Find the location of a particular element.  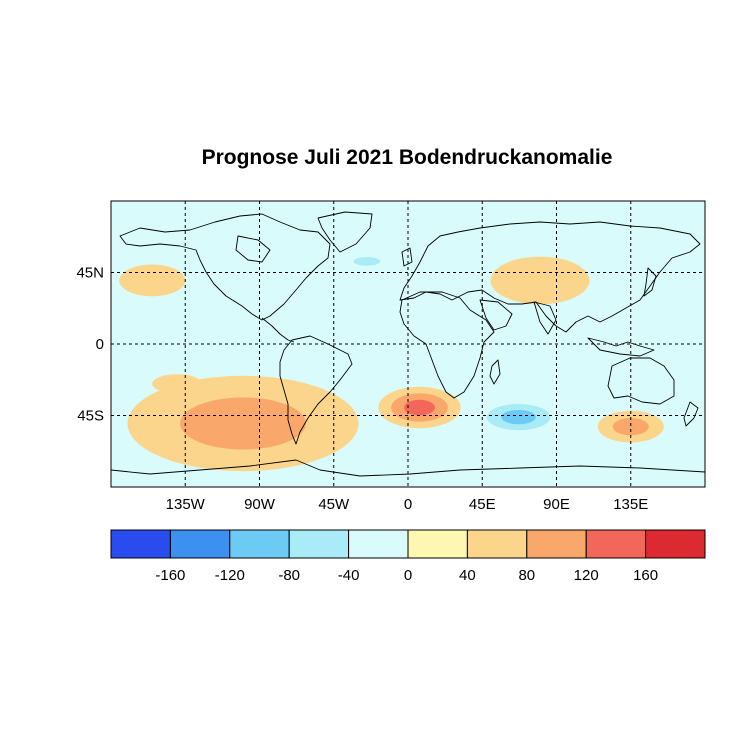

anomaly-region-north-pacific-high is located at coordinates (152, 280).